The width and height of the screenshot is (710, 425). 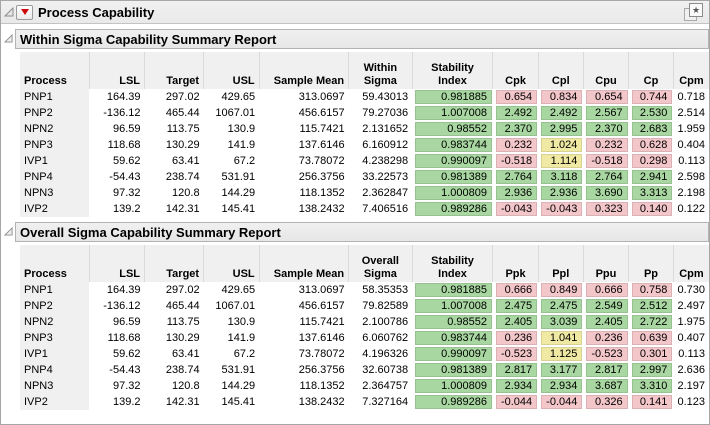 I want to click on capability-fill-green: 3.310, so click(x=652, y=386).